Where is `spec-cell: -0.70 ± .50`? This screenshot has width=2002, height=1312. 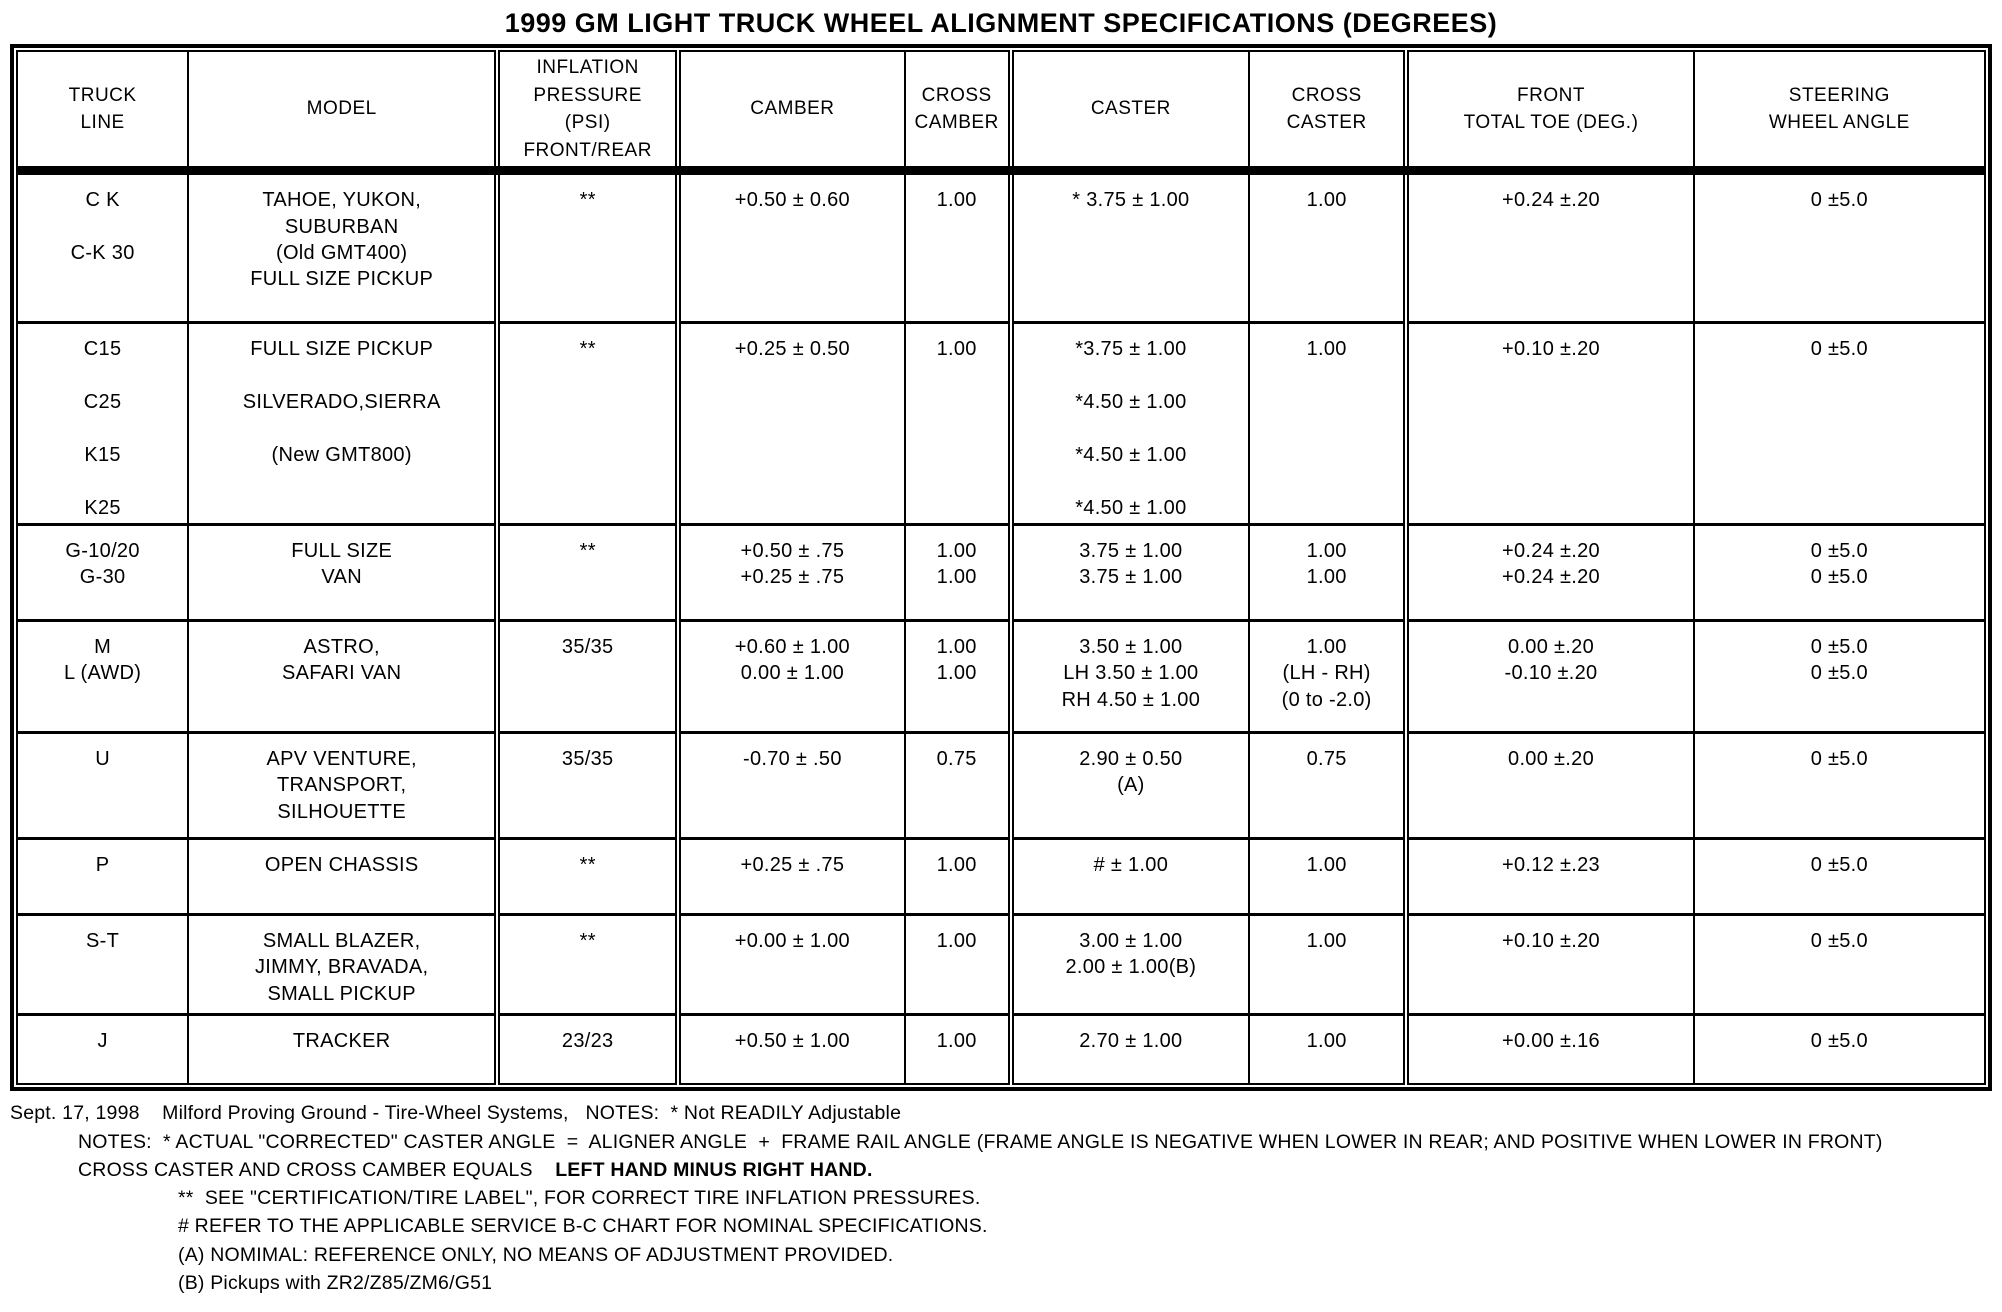 spec-cell: -0.70 ± .50 is located at coordinates (790, 785).